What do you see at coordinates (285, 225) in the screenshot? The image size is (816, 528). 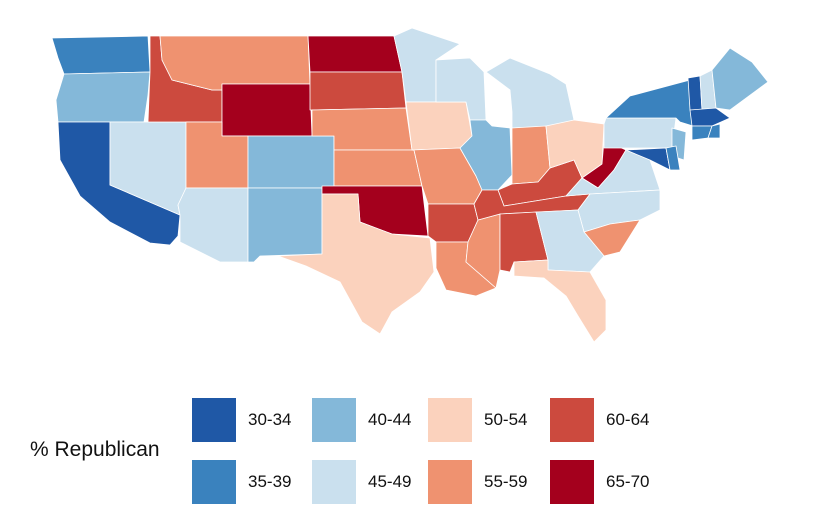 I see `state-nm` at bounding box center [285, 225].